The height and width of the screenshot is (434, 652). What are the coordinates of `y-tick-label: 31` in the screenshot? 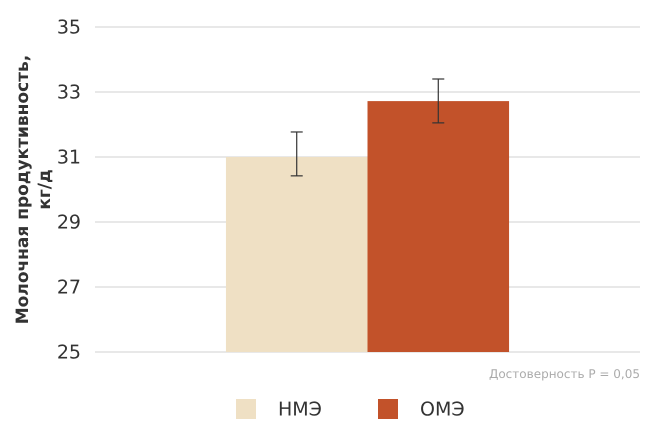 It's located at (68, 157).